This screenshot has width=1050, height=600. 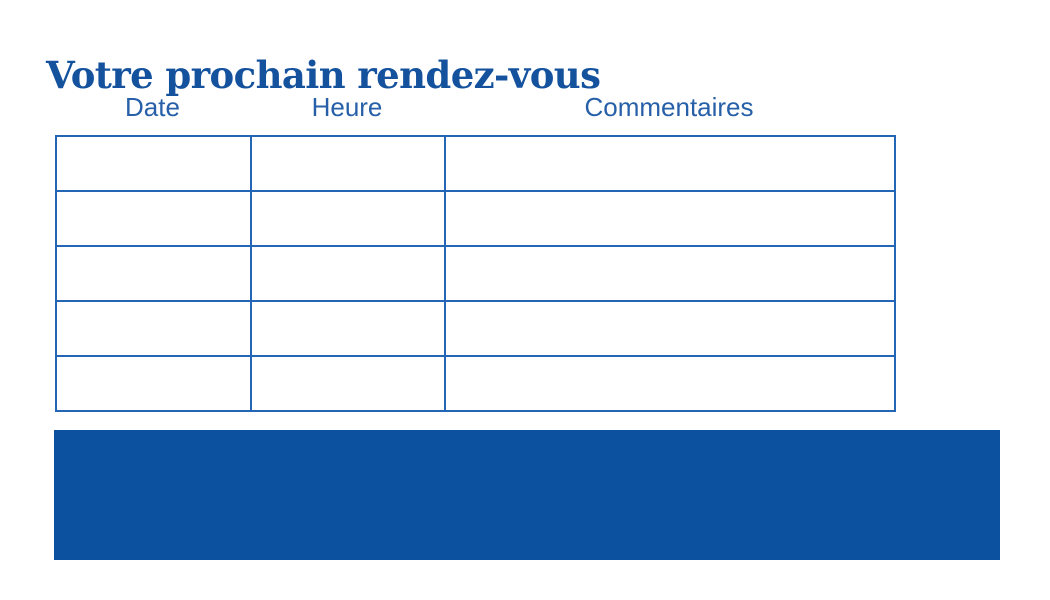 I want to click on page-title: Votre prochain rendez-vous, so click(x=323, y=74).